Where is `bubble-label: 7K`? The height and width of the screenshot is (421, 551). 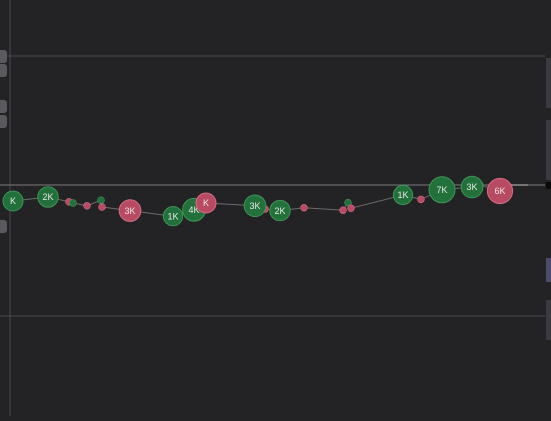
bubble-label: 7K is located at coordinates (441, 190).